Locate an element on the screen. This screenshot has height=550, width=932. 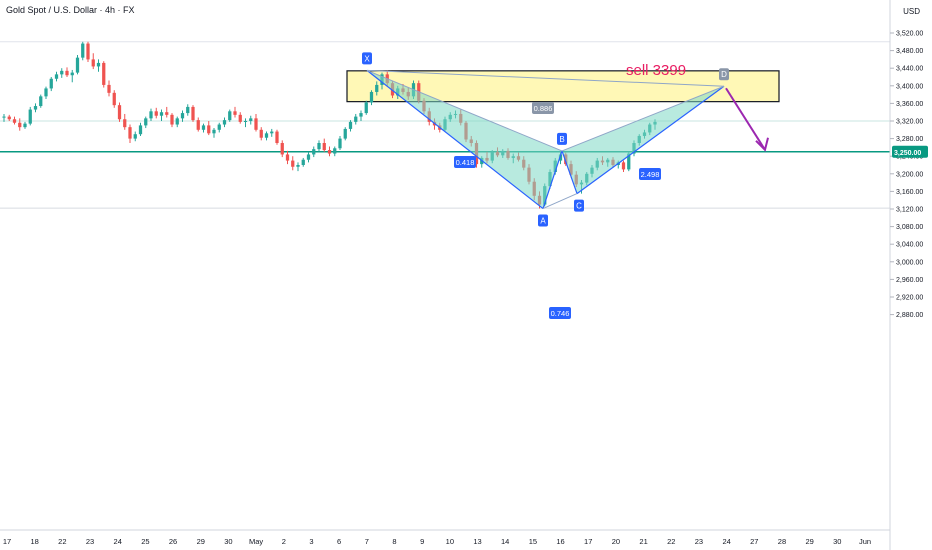
projection-arrow-shaft is located at coordinates (745, 119).